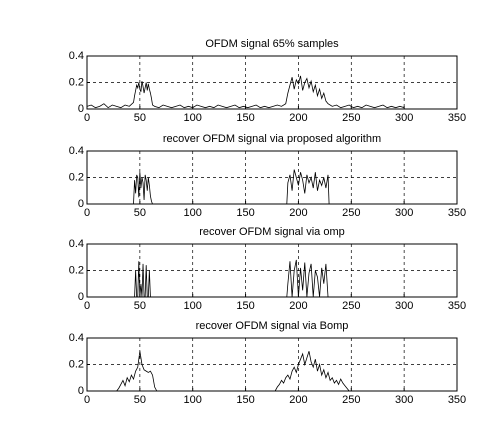 The height and width of the screenshot is (435, 499). What do you see at coordinates (272, 232) in the screenshot?
I see `subplot-title: recover OFDM signal via omp` at bounding box center [272, 232].